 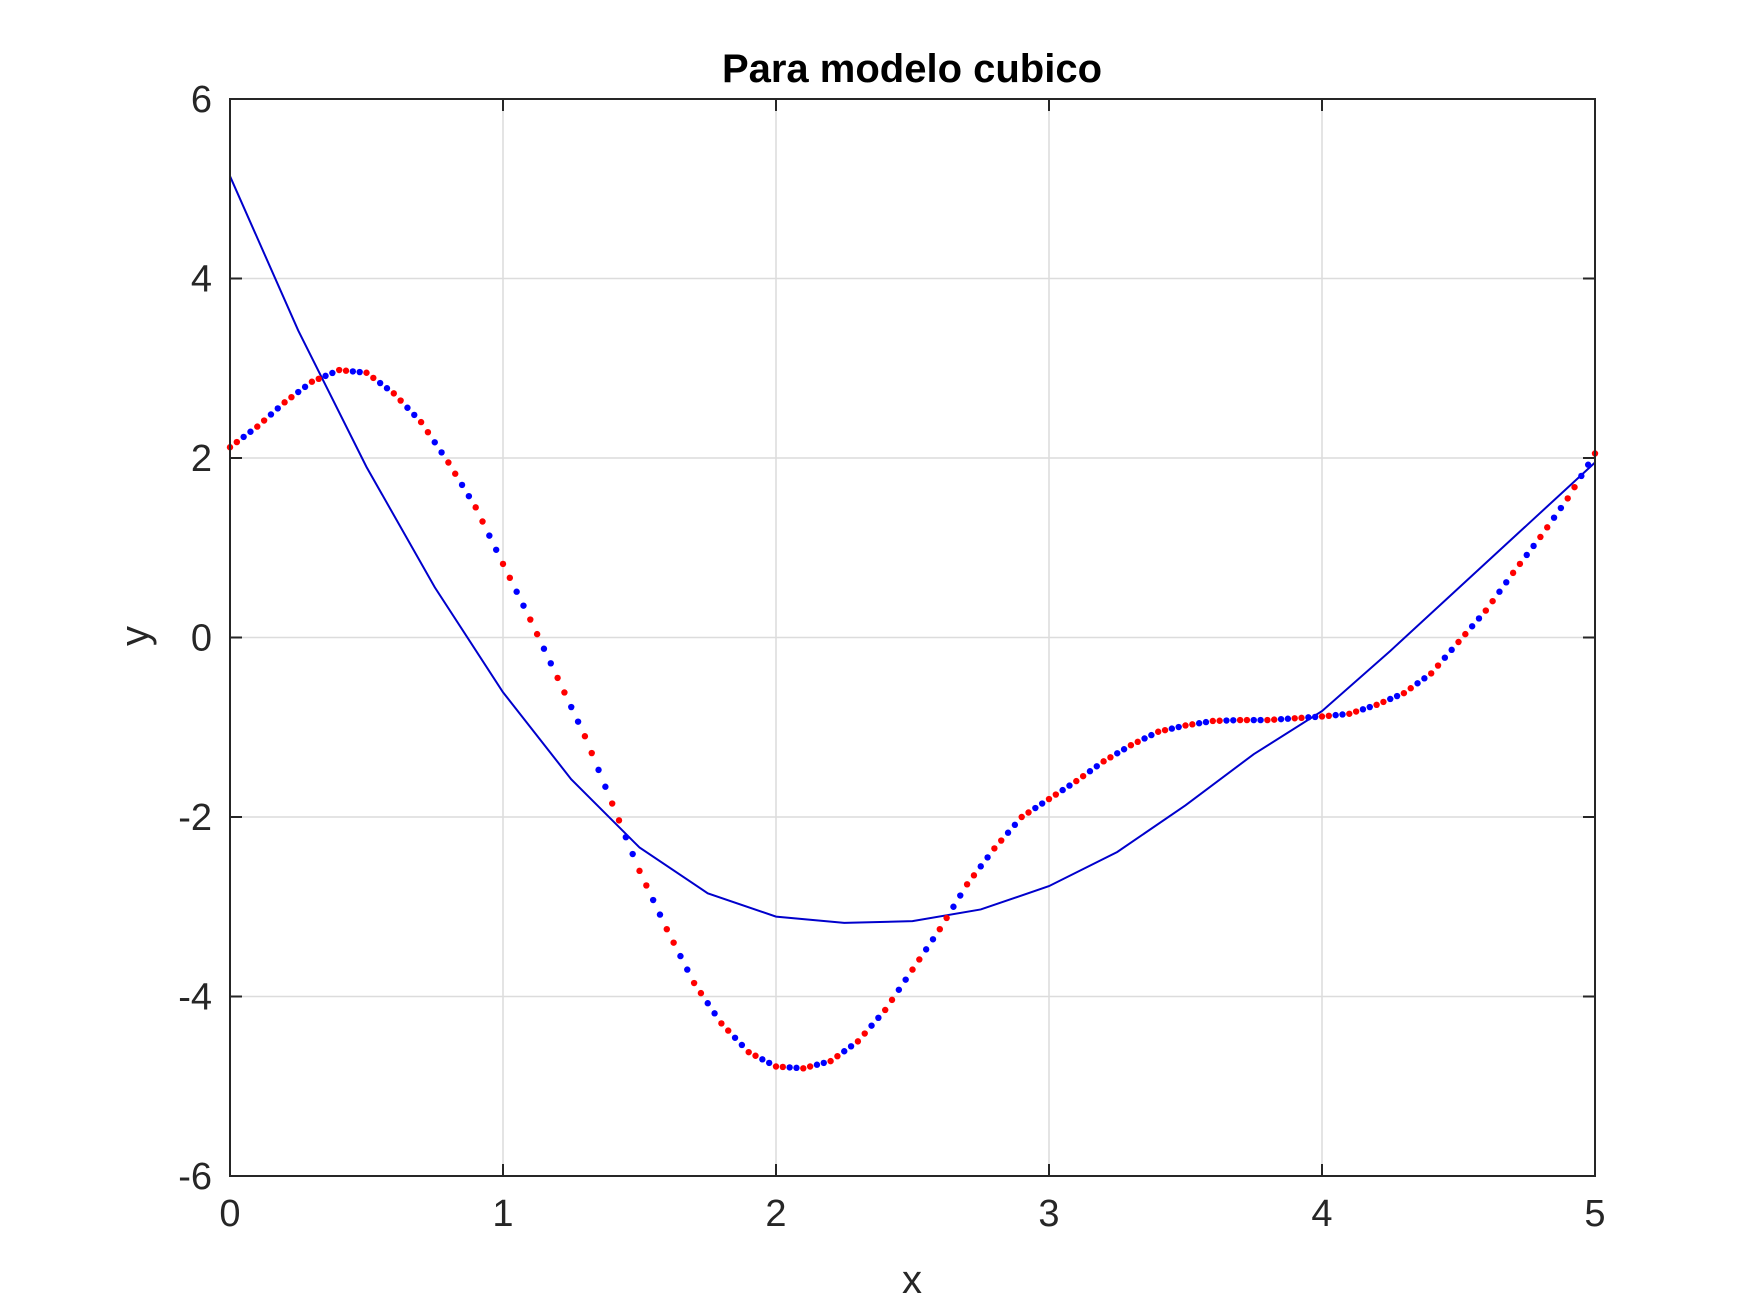 I want to click on x-tick-label: 0, so click(x=229, y=1214).